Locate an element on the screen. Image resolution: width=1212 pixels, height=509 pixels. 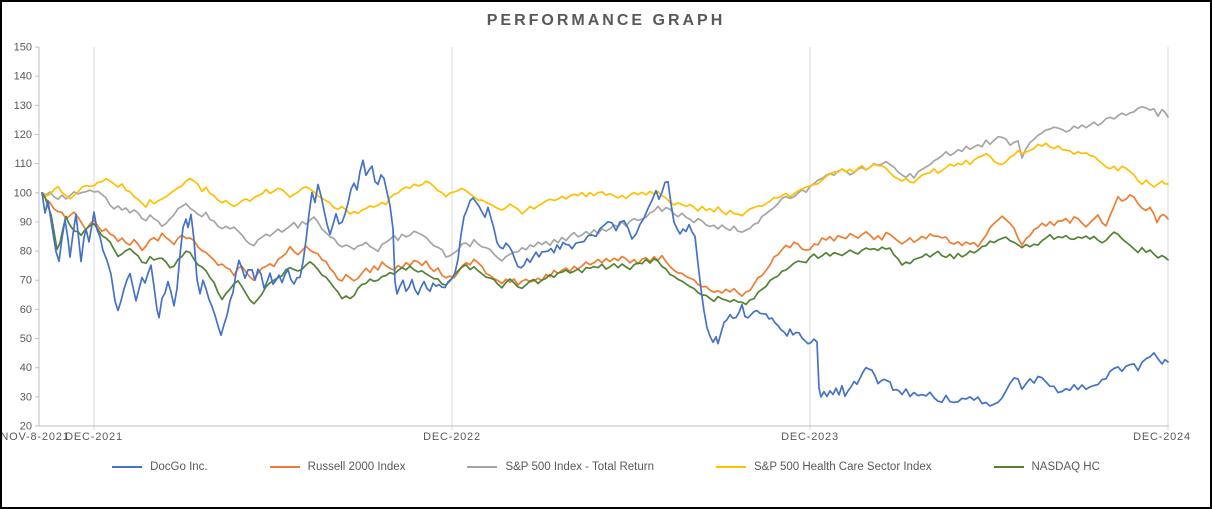
x-tick-label: DEC-2023 is located at coordinates (810, 437).